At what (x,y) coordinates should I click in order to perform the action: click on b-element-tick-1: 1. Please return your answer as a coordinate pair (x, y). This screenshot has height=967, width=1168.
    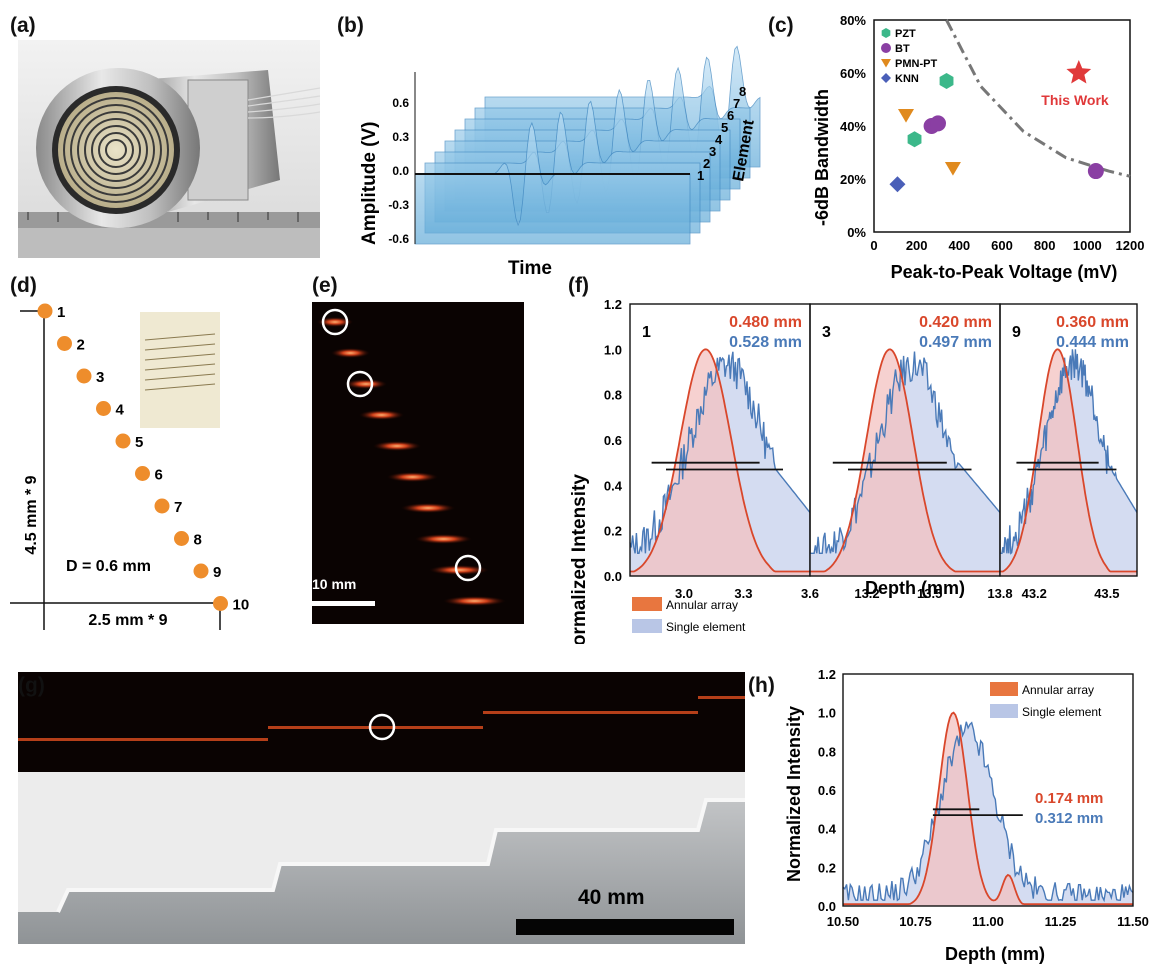
    Looking at the image, I should click on (700, 175).